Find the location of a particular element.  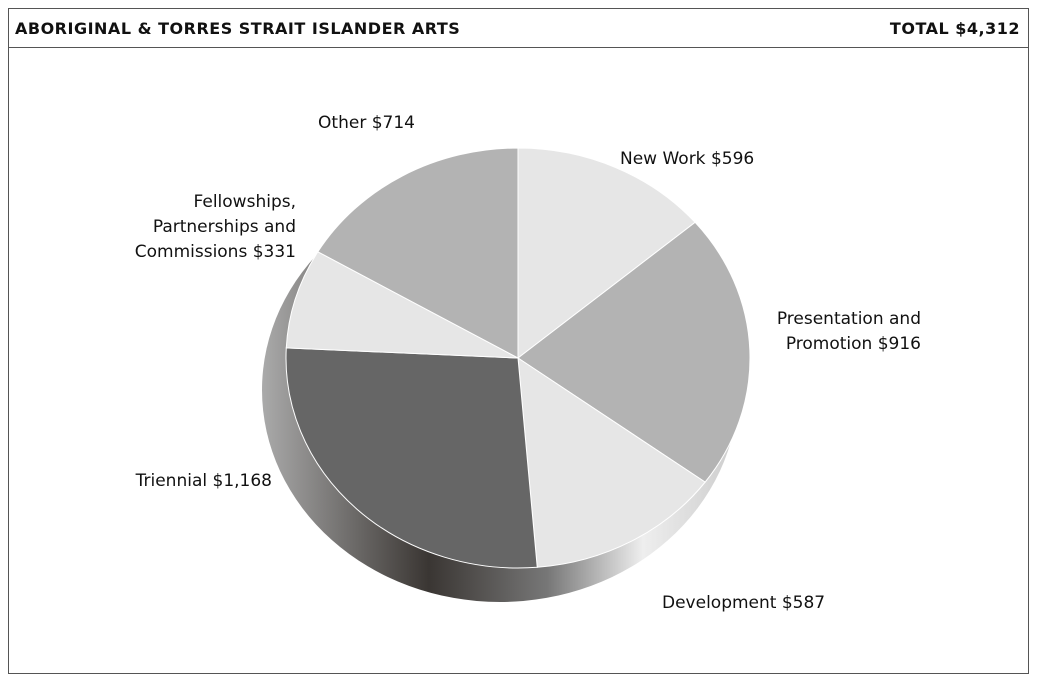

category-label: Triennial is located at coordinates (171, 481).